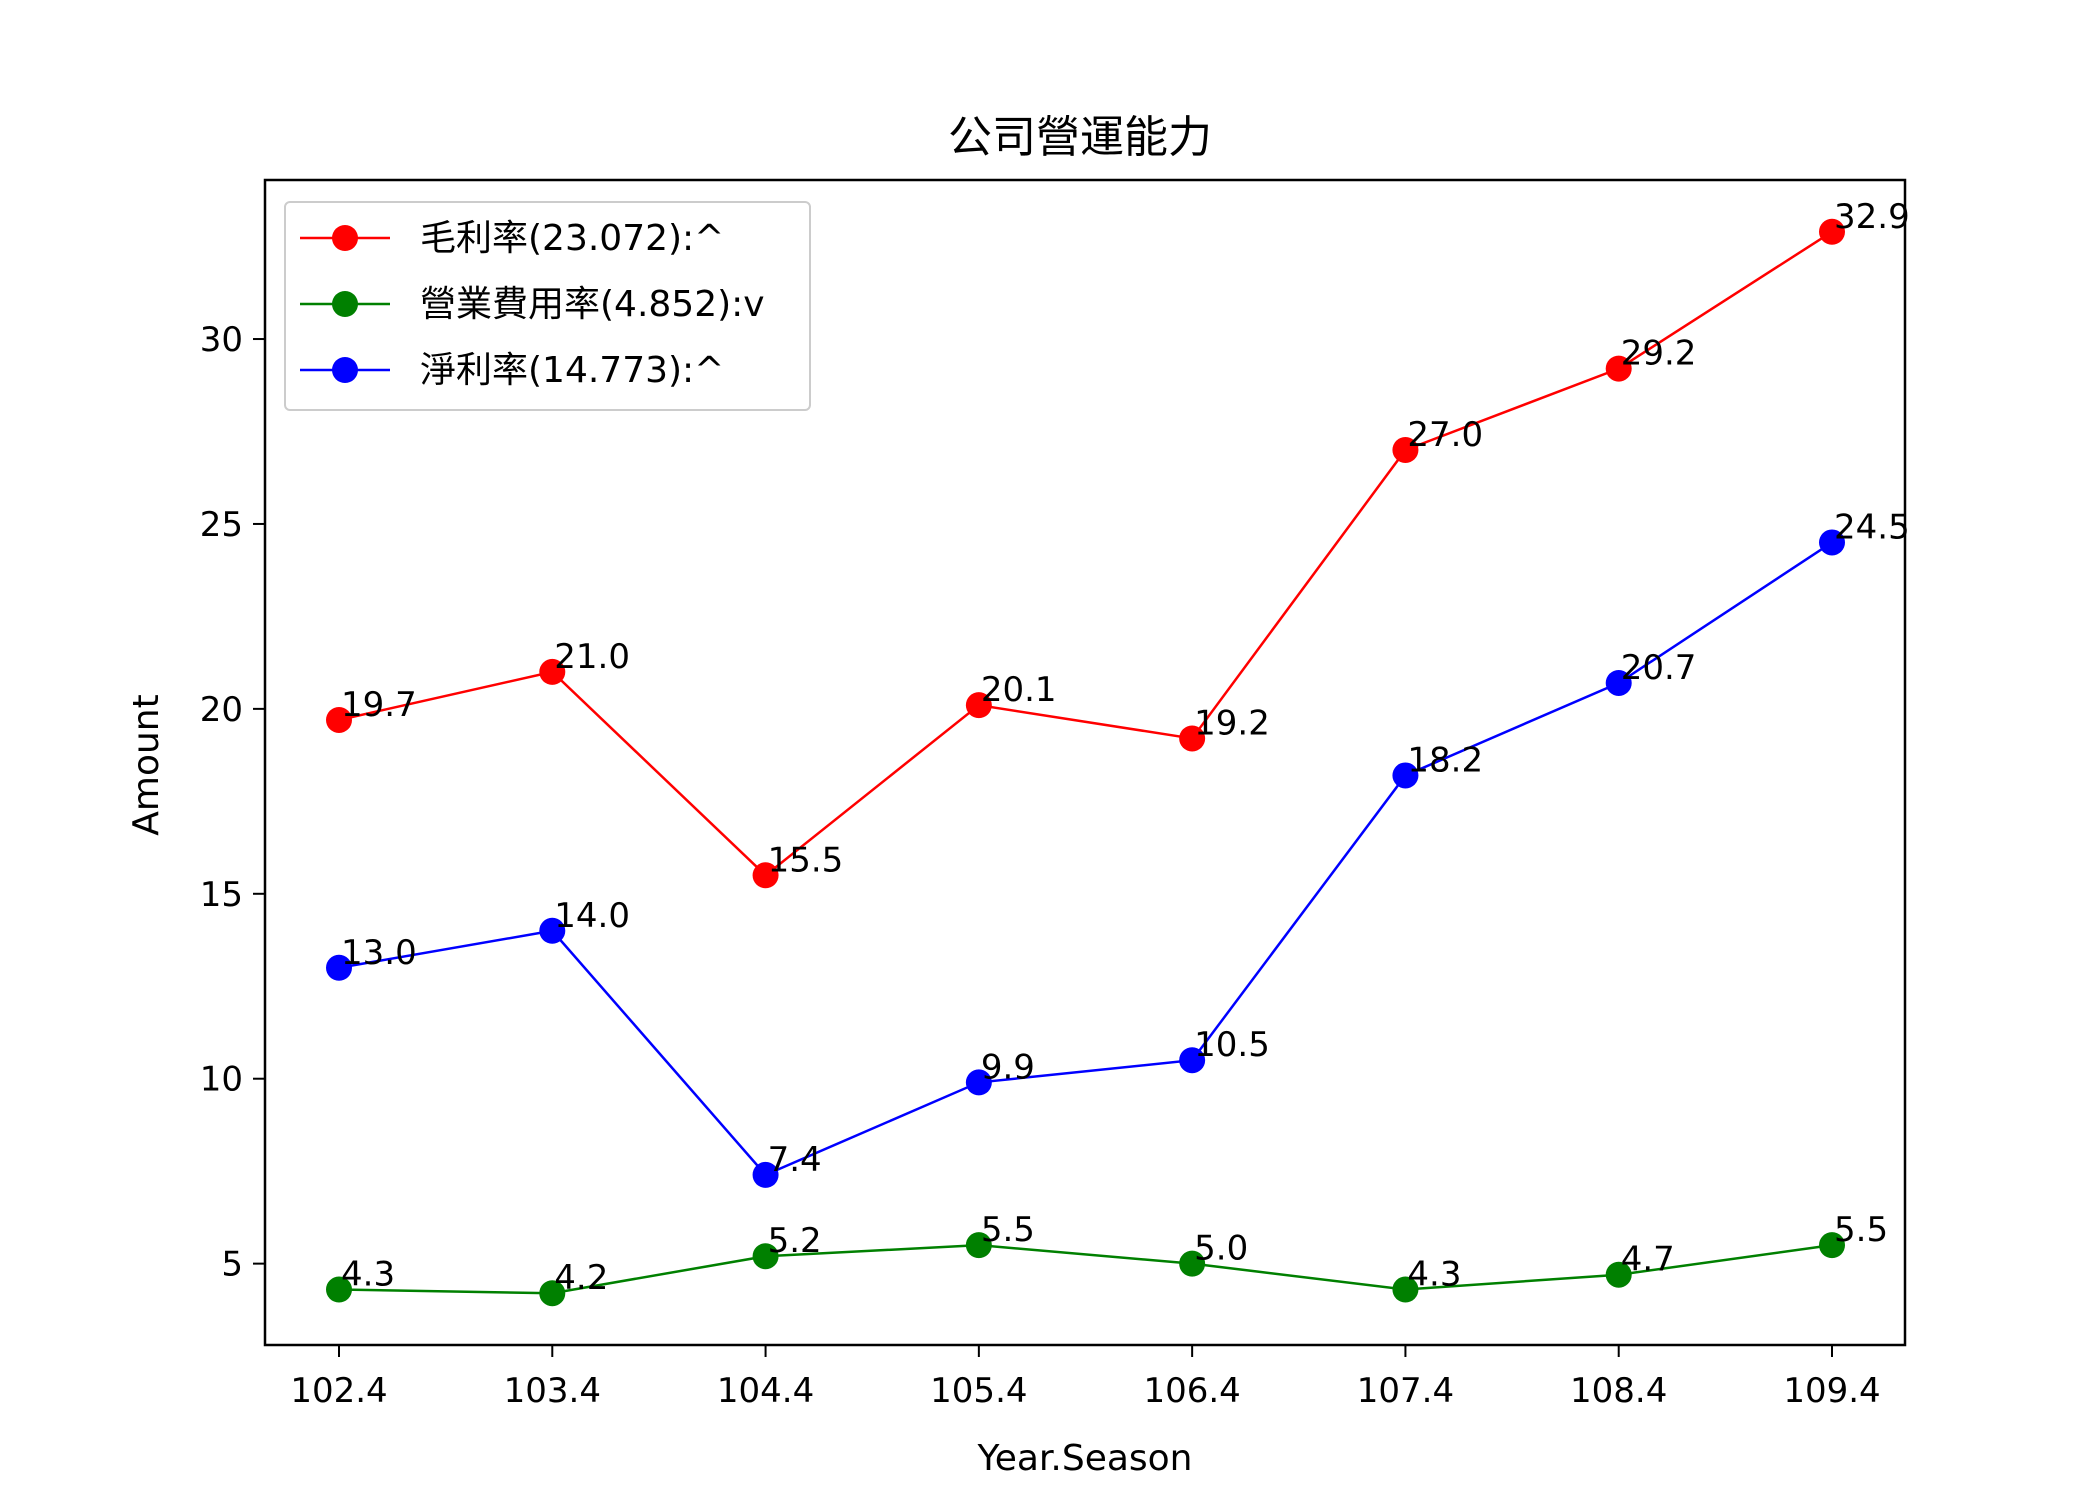  What do you see at coordinates (1232, 1045) in the screenshot?
I see `data-label: 10.5` at bounding box center [1232, 1045].